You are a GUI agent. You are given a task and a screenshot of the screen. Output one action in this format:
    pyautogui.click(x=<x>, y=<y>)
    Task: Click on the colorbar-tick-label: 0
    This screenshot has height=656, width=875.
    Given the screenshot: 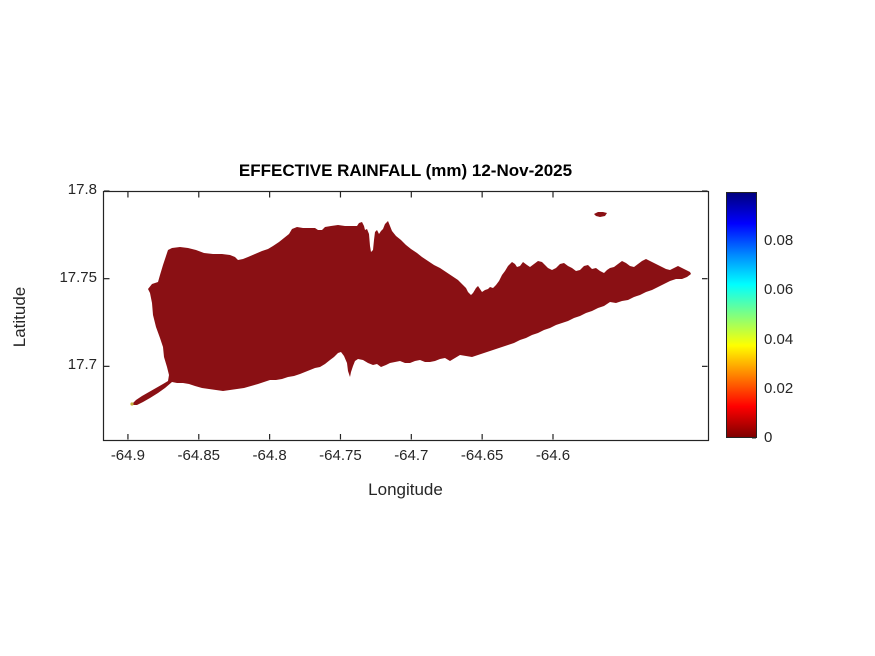 What is the action you would take?
    pyautogui.click(x=768, y=437)
    